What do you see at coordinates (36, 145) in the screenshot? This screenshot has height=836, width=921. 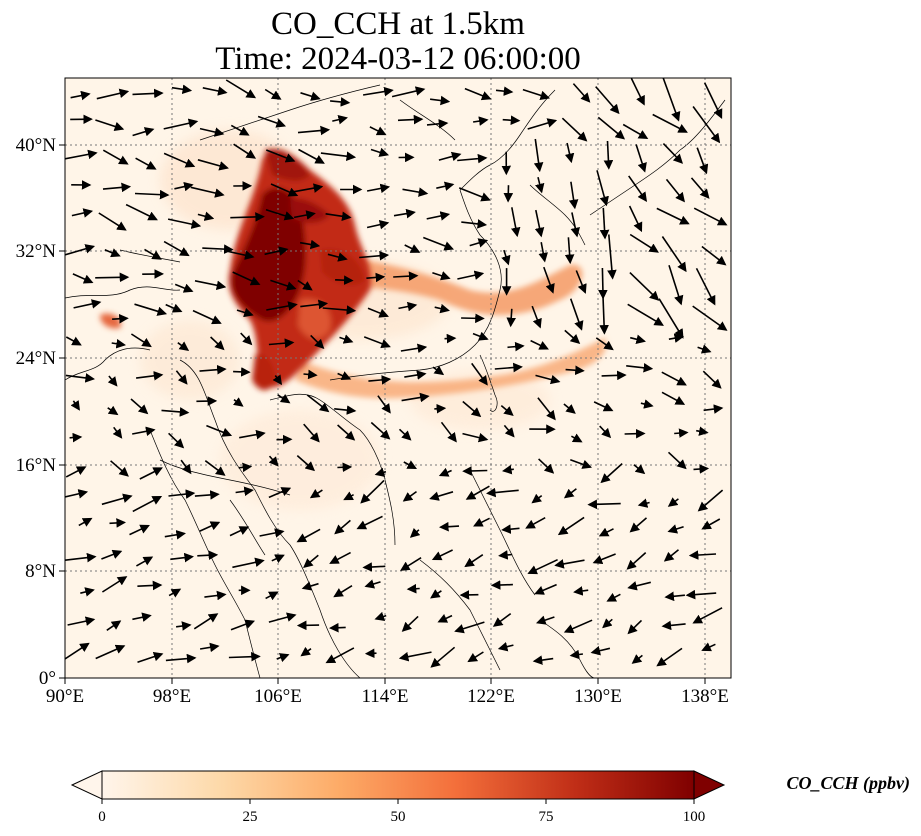 I see `lat-tick-label: 40°N` at bounding box center [36, 145].